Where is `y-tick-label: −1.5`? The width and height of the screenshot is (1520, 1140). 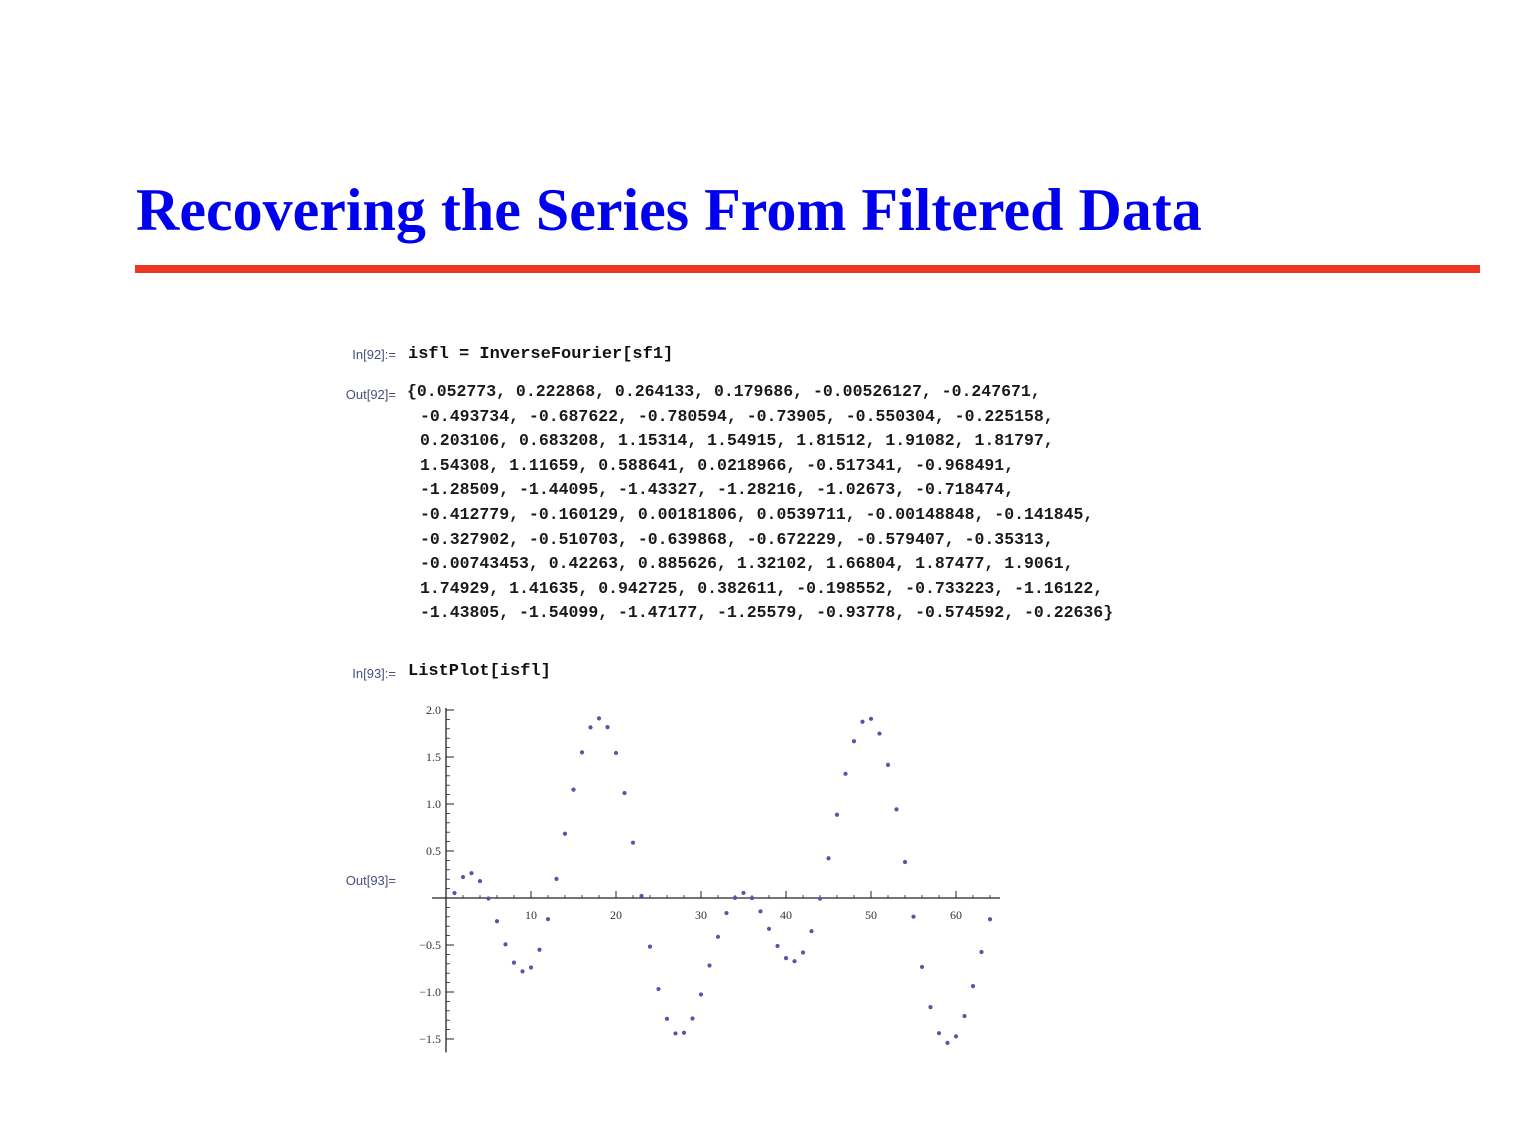
y-tick-label: −1.5 is located at coordinates (430, 1039).